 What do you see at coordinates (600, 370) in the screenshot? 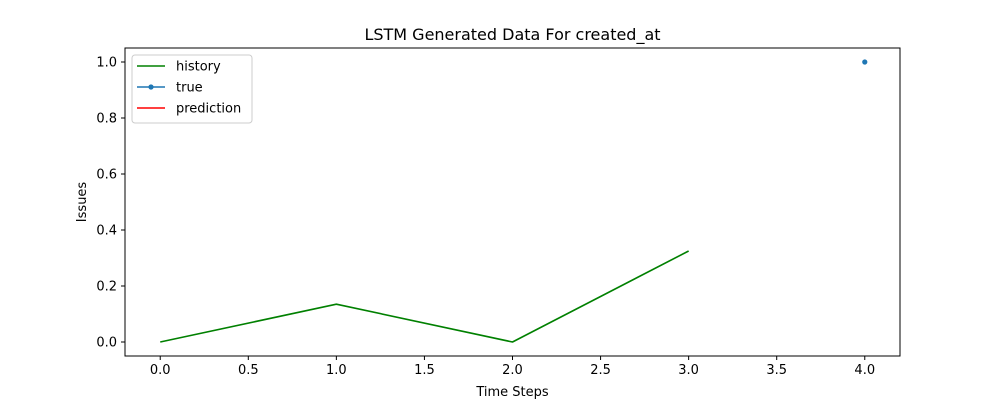
I see `x-tick-label: 2.5` at bounding box center [600, 370].